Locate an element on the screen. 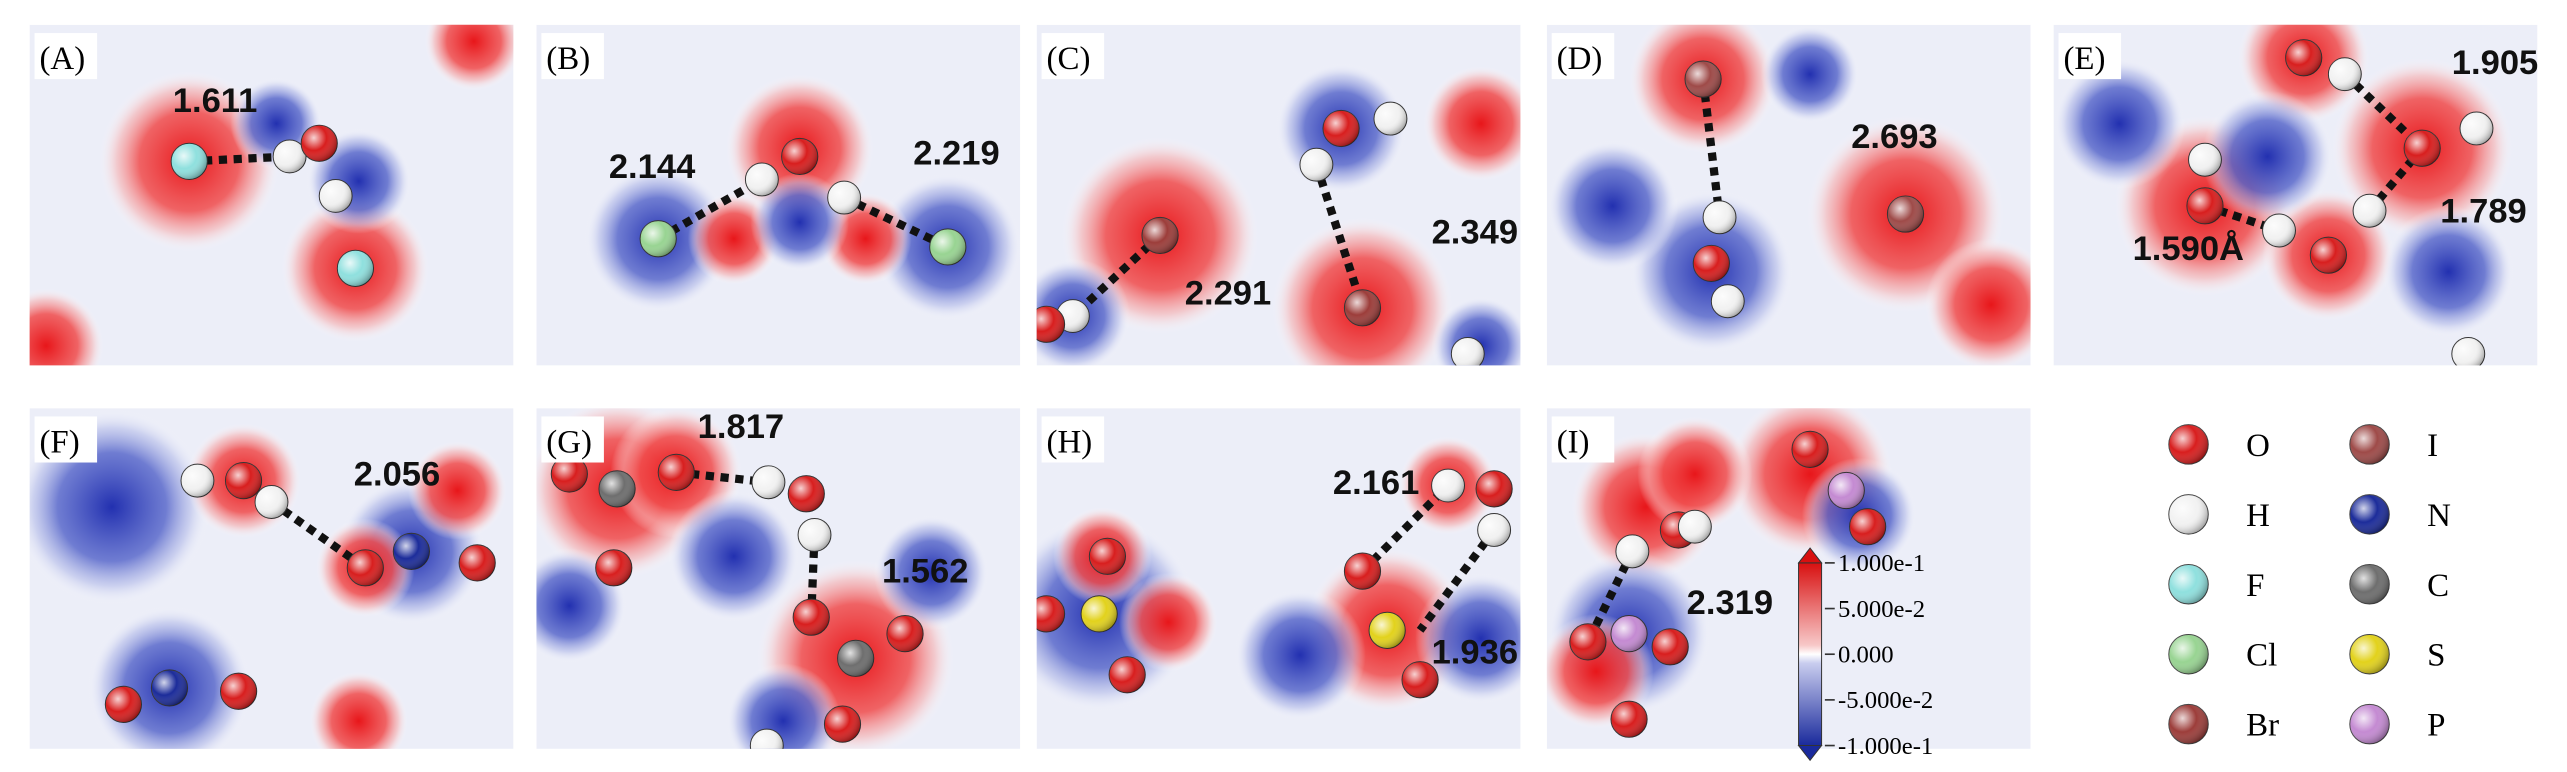  legend-label: N is located at coordinates (2439, 516).